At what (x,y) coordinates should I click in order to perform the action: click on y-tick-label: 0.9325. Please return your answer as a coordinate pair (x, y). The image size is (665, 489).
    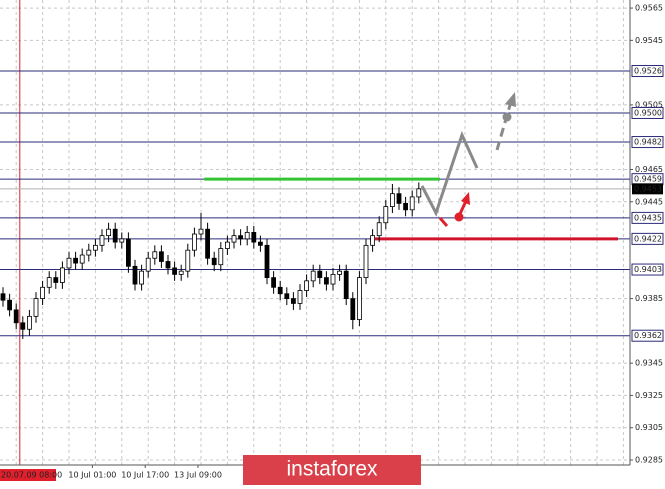
    Looking at the image, I should click on (649, 395).